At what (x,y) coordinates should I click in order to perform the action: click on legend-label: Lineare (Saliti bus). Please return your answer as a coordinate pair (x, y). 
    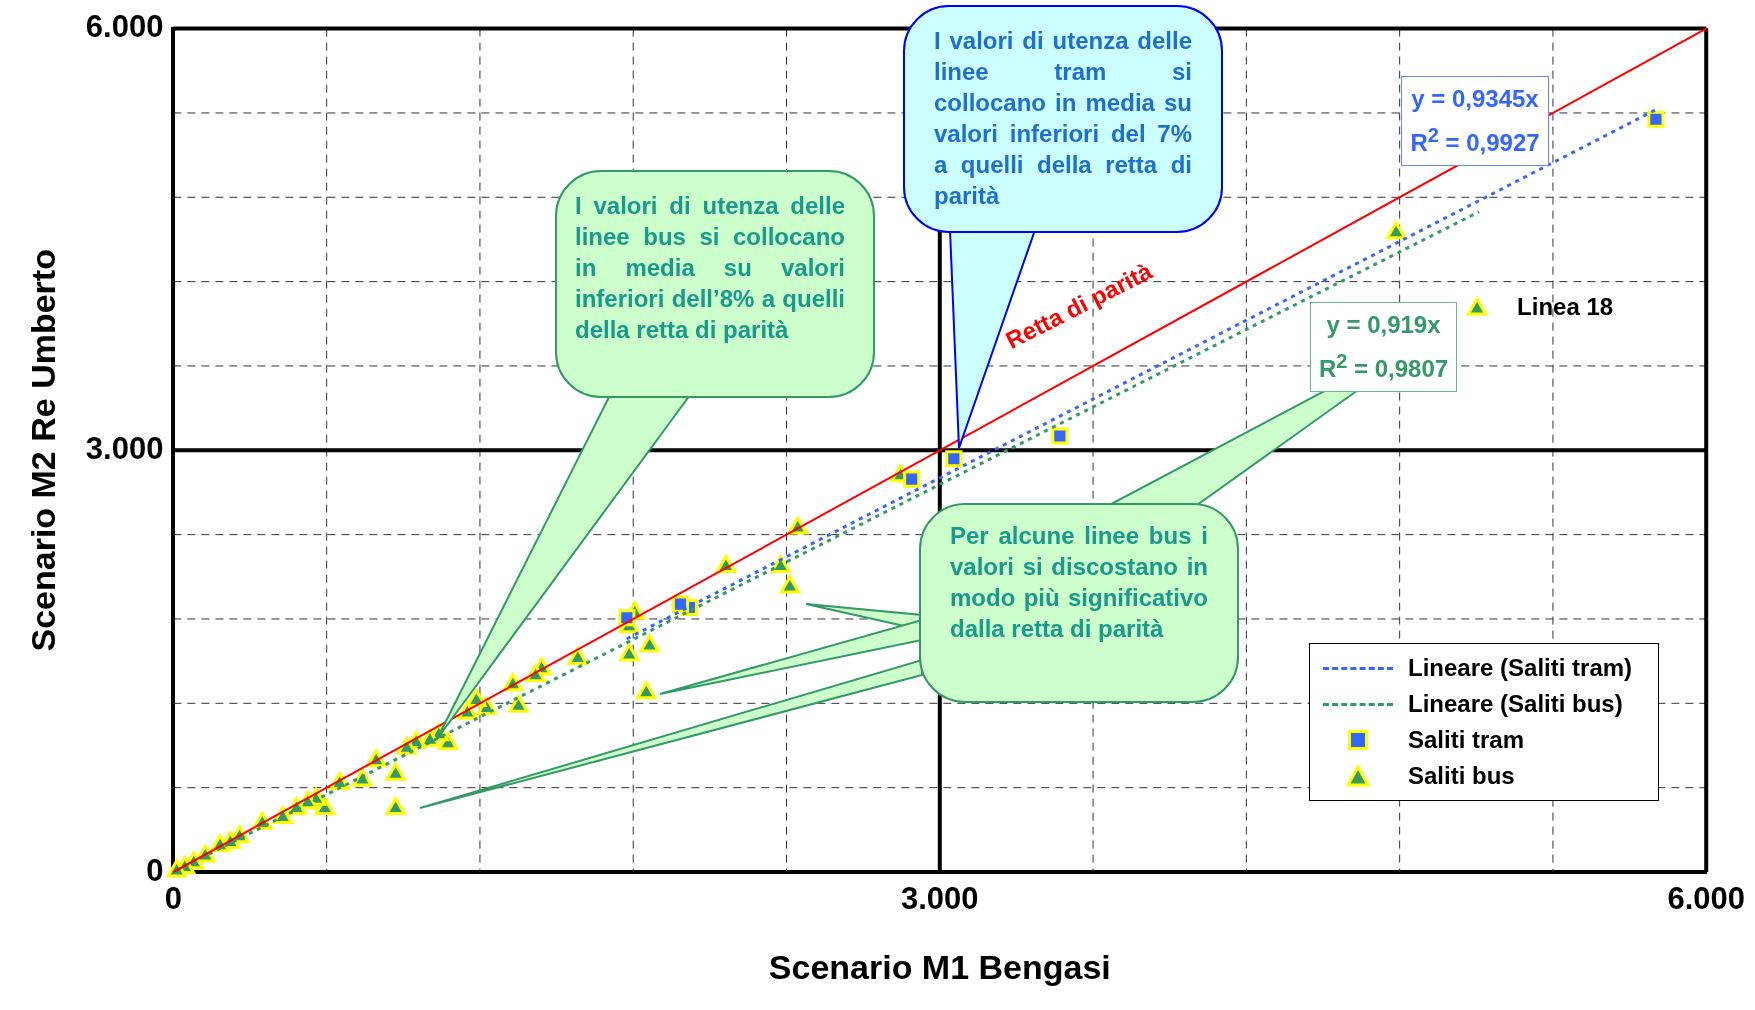
    Looking at the image, I should click on (1515, 704).